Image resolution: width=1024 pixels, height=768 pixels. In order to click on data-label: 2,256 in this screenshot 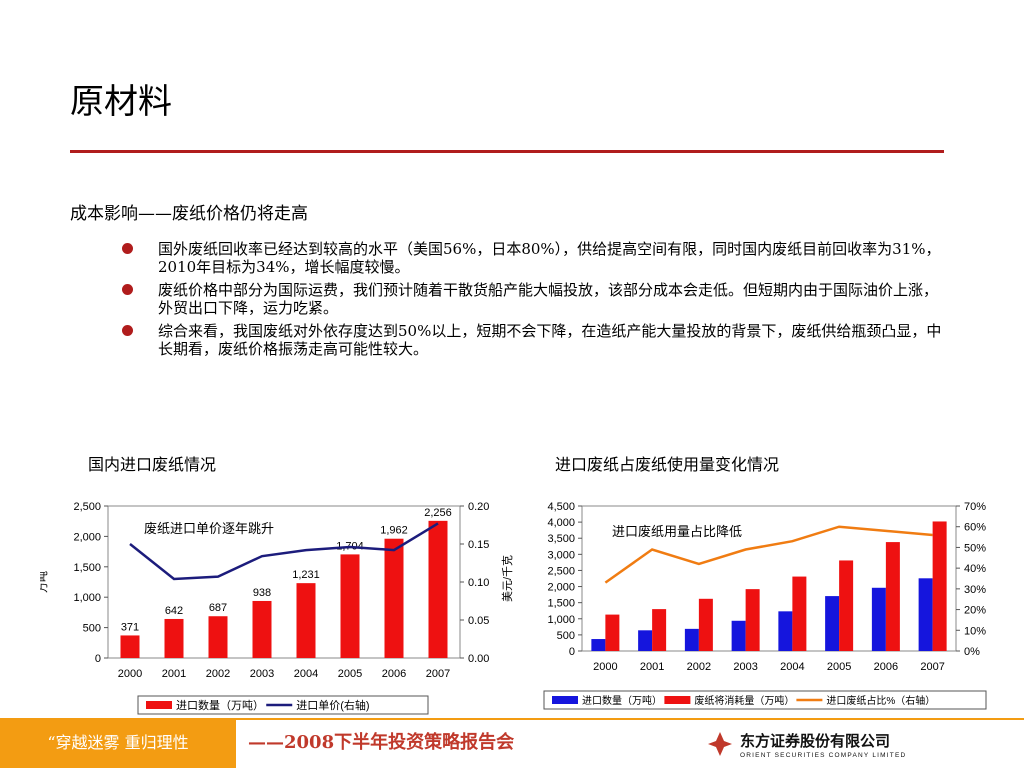, I will do `click(438, 513)`.